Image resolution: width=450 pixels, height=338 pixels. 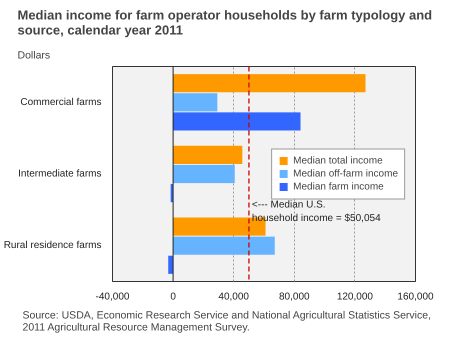 What do you see at coordinates (415, 297) in the screenshot?
I see `x-tick-label: 160,000` at bounding box center [415, 297].